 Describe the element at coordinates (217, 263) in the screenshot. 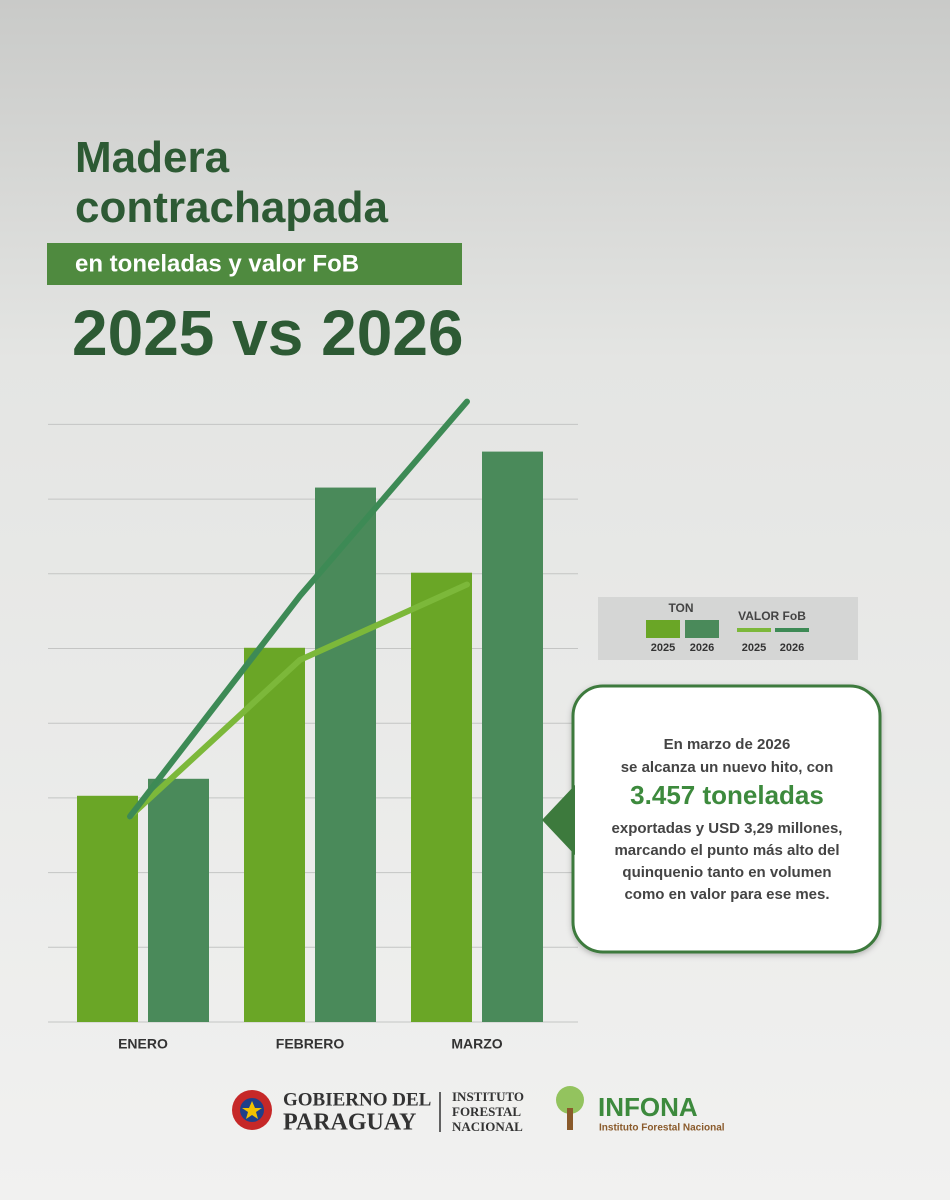

I see `subtitle: en toneladas y valor FoB` at that location.